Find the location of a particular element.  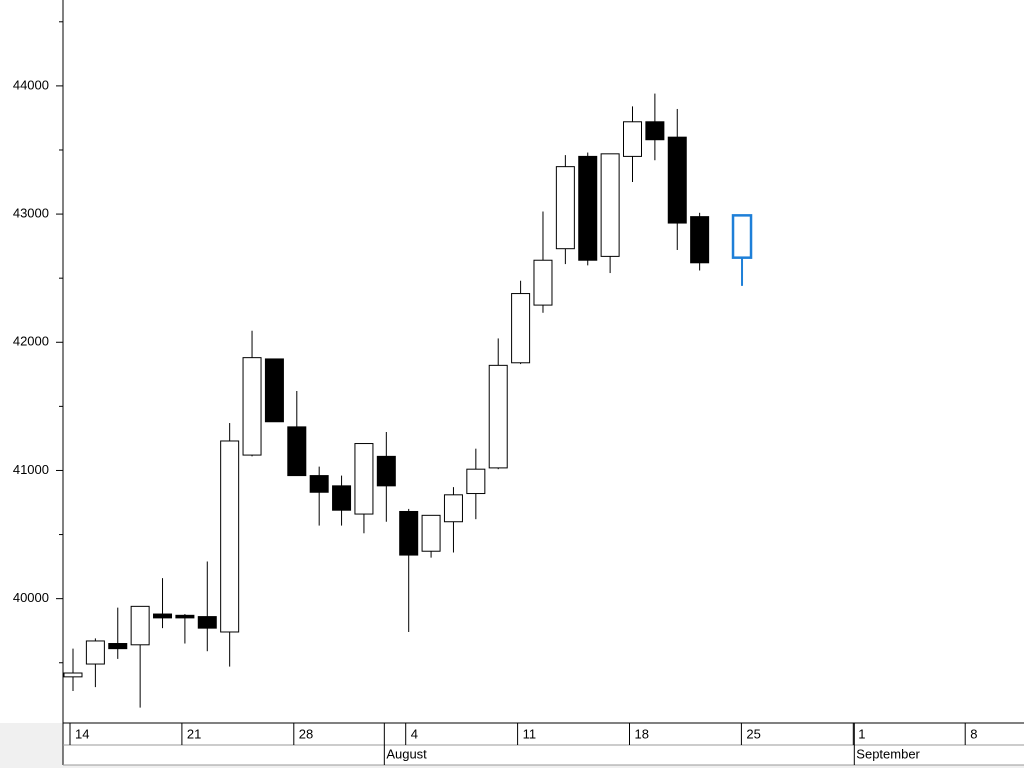

x-tick-label: 11 is located at coordinates (530, 733).